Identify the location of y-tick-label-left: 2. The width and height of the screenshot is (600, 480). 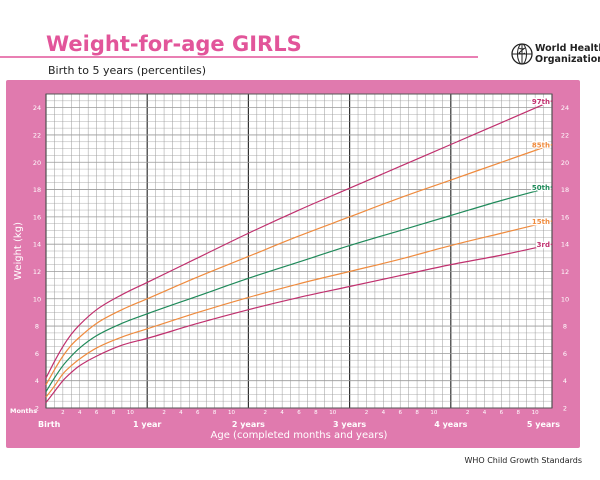
(37, 409).